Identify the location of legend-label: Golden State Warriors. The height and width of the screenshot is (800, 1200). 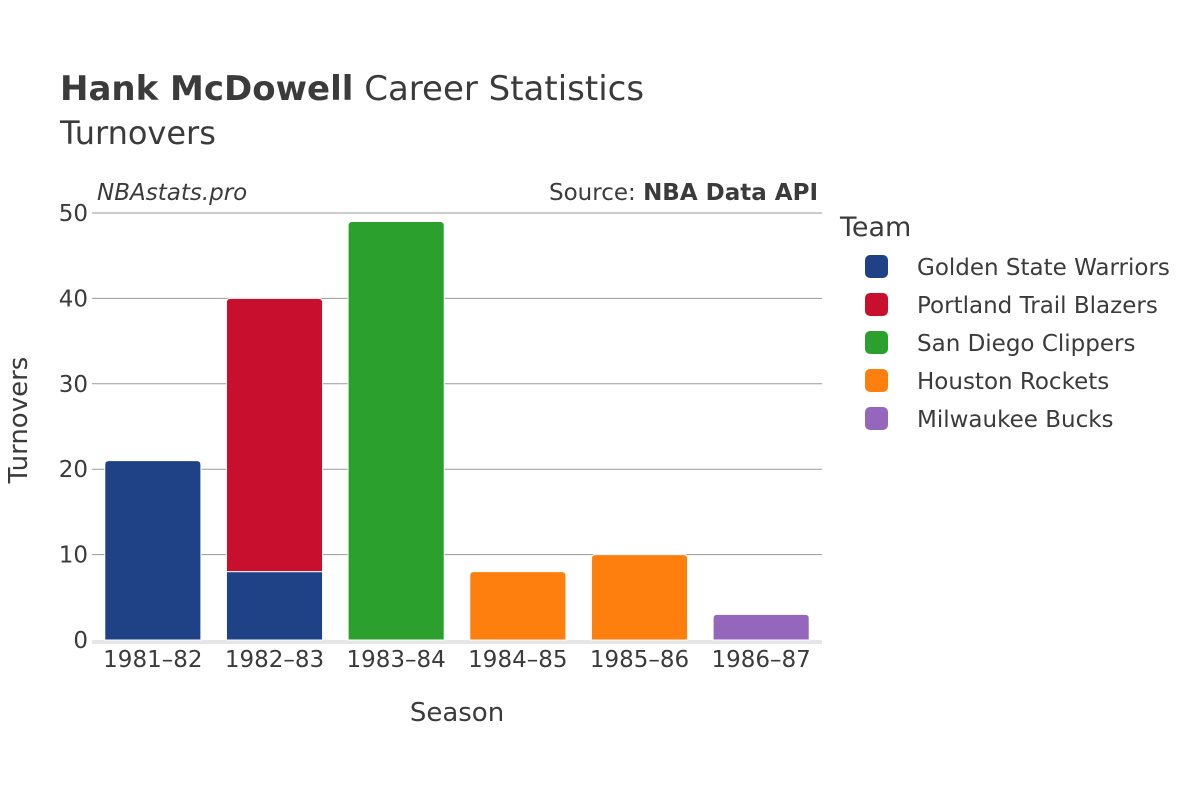
(1043, 268).